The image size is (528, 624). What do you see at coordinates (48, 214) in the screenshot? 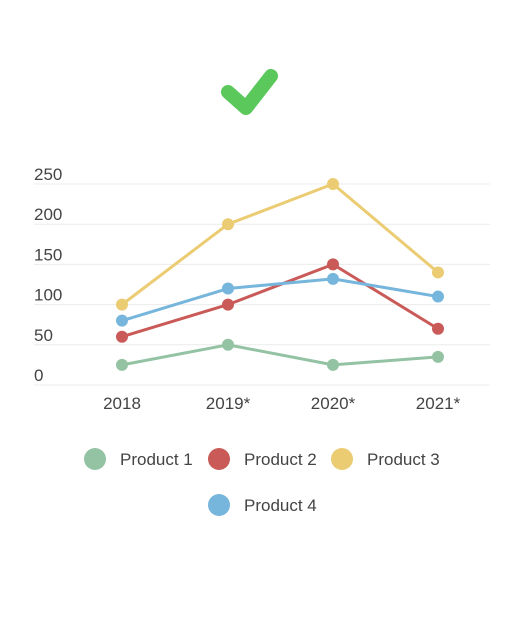
I see `y-tick-label: 200` at bounding box center [48, 214].